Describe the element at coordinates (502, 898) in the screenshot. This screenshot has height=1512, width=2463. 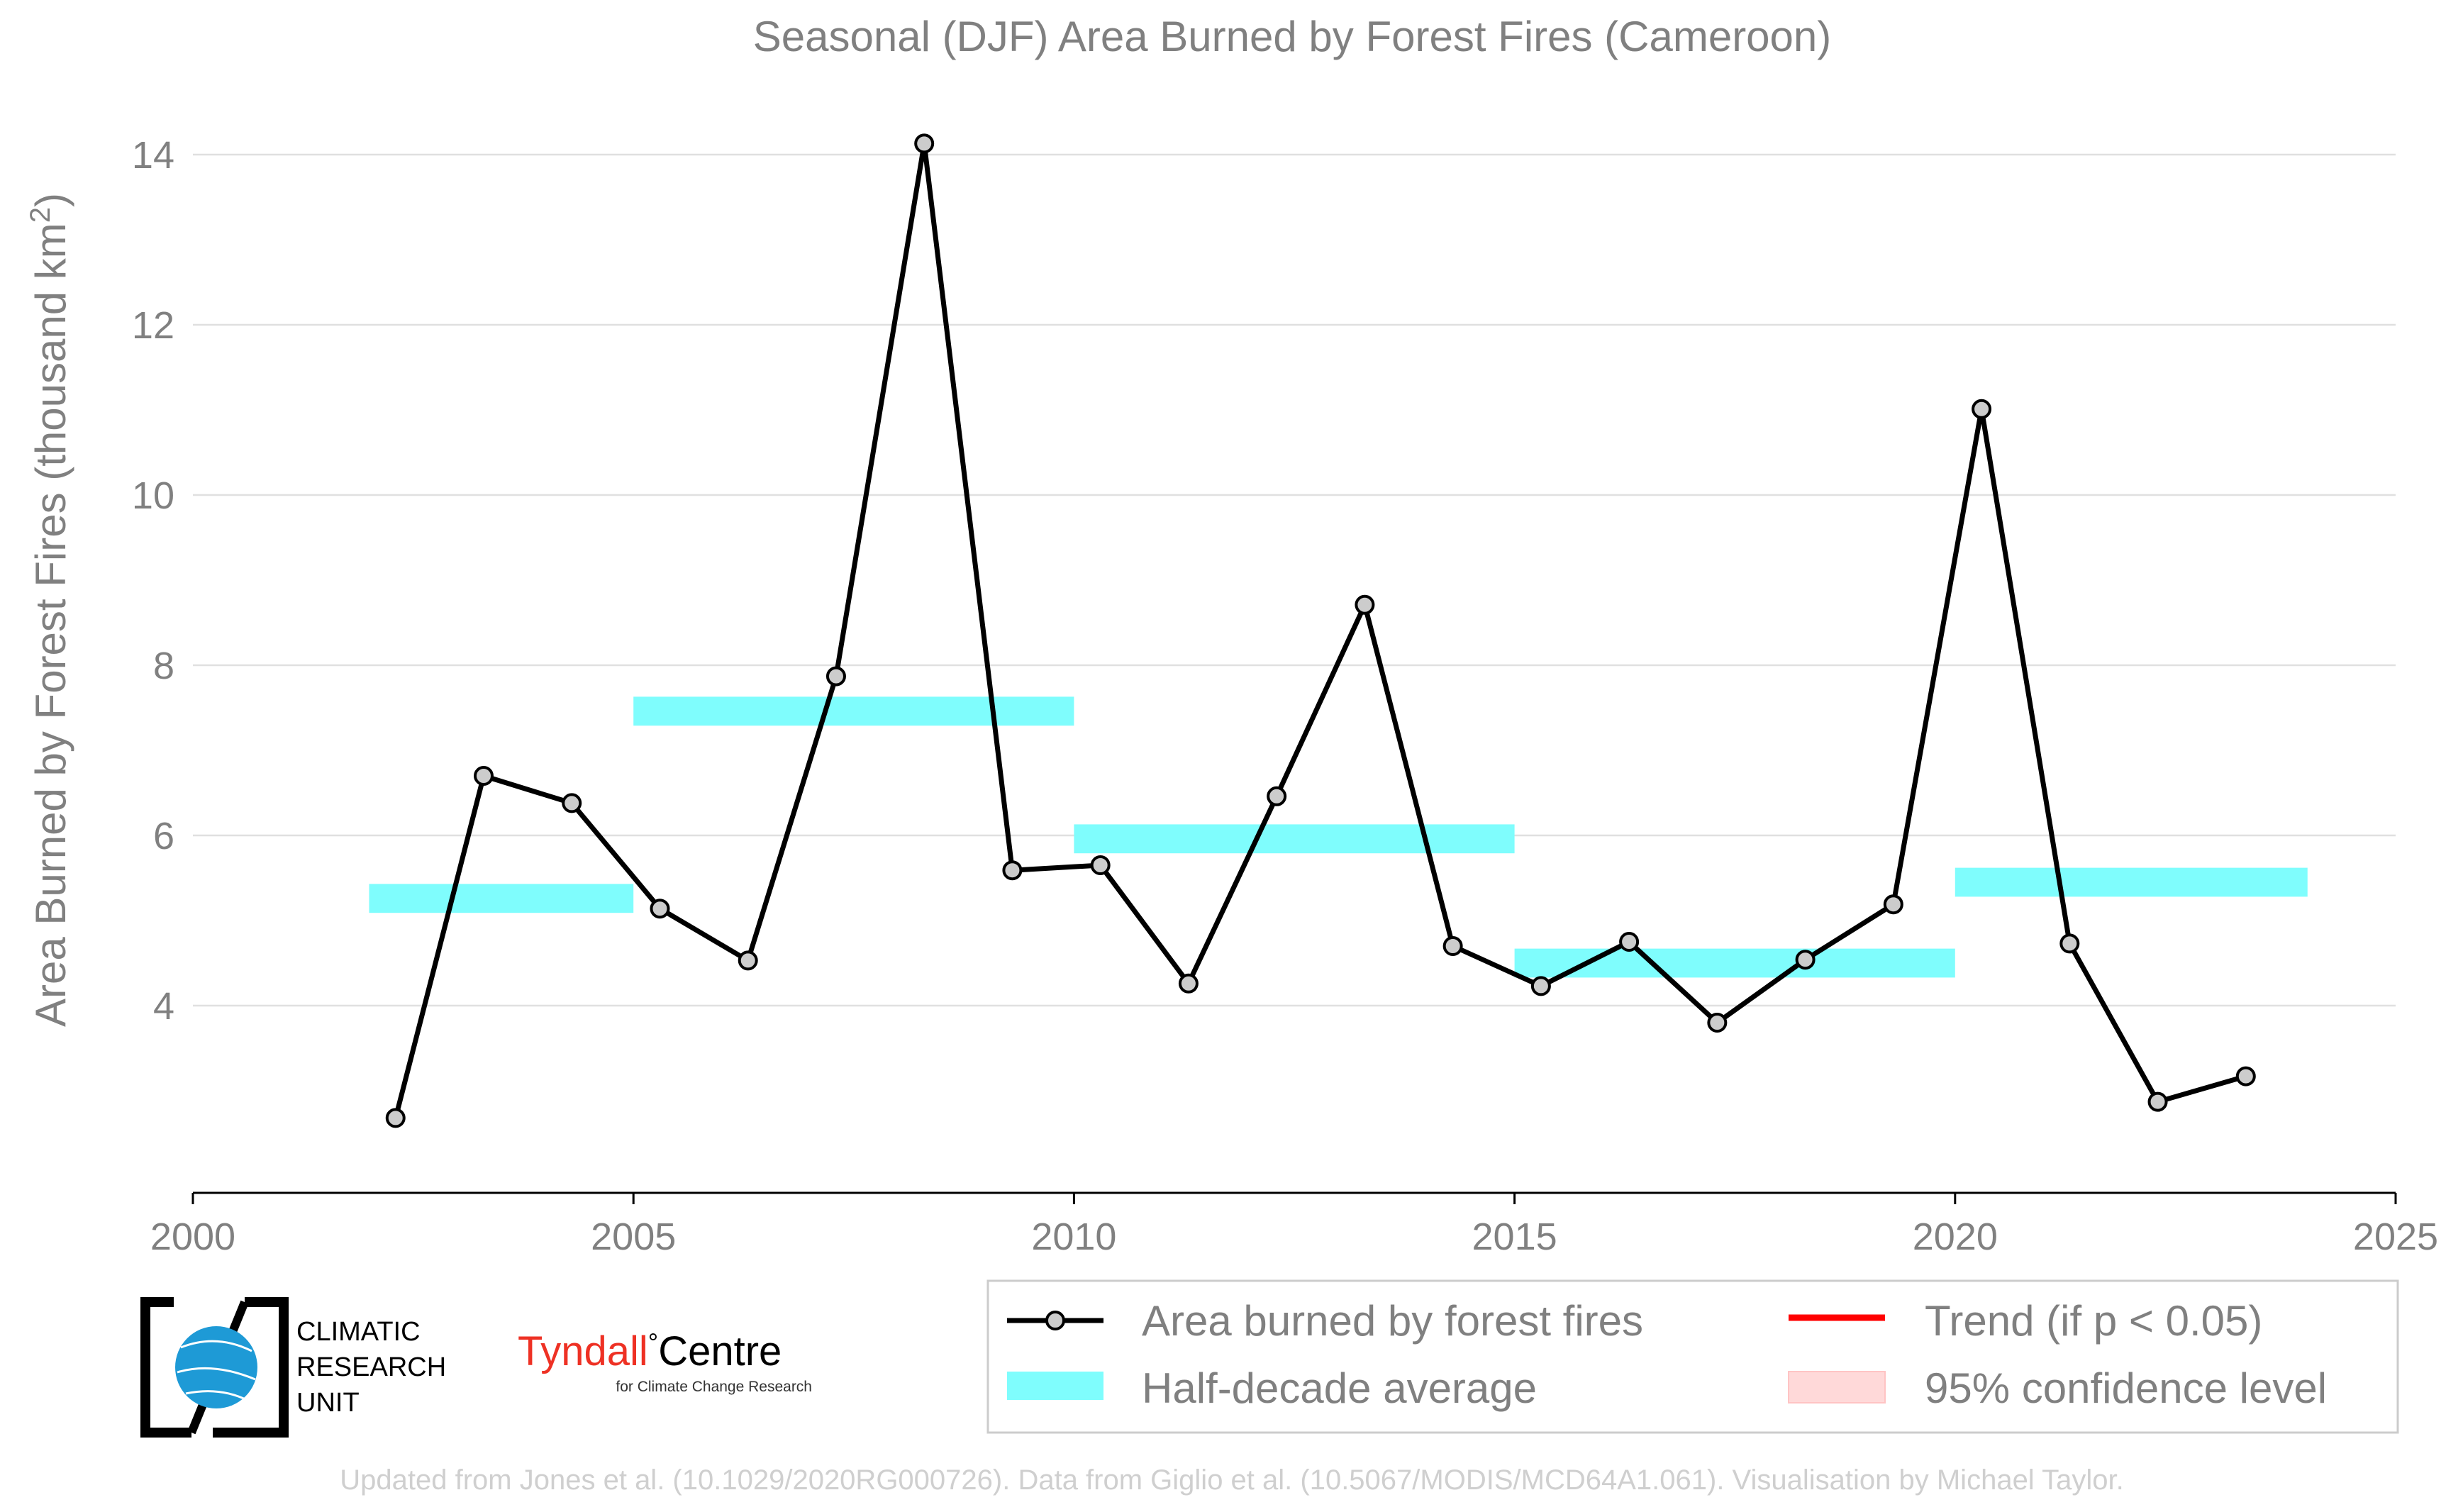
I see `half-decade-band-2002` at that location.